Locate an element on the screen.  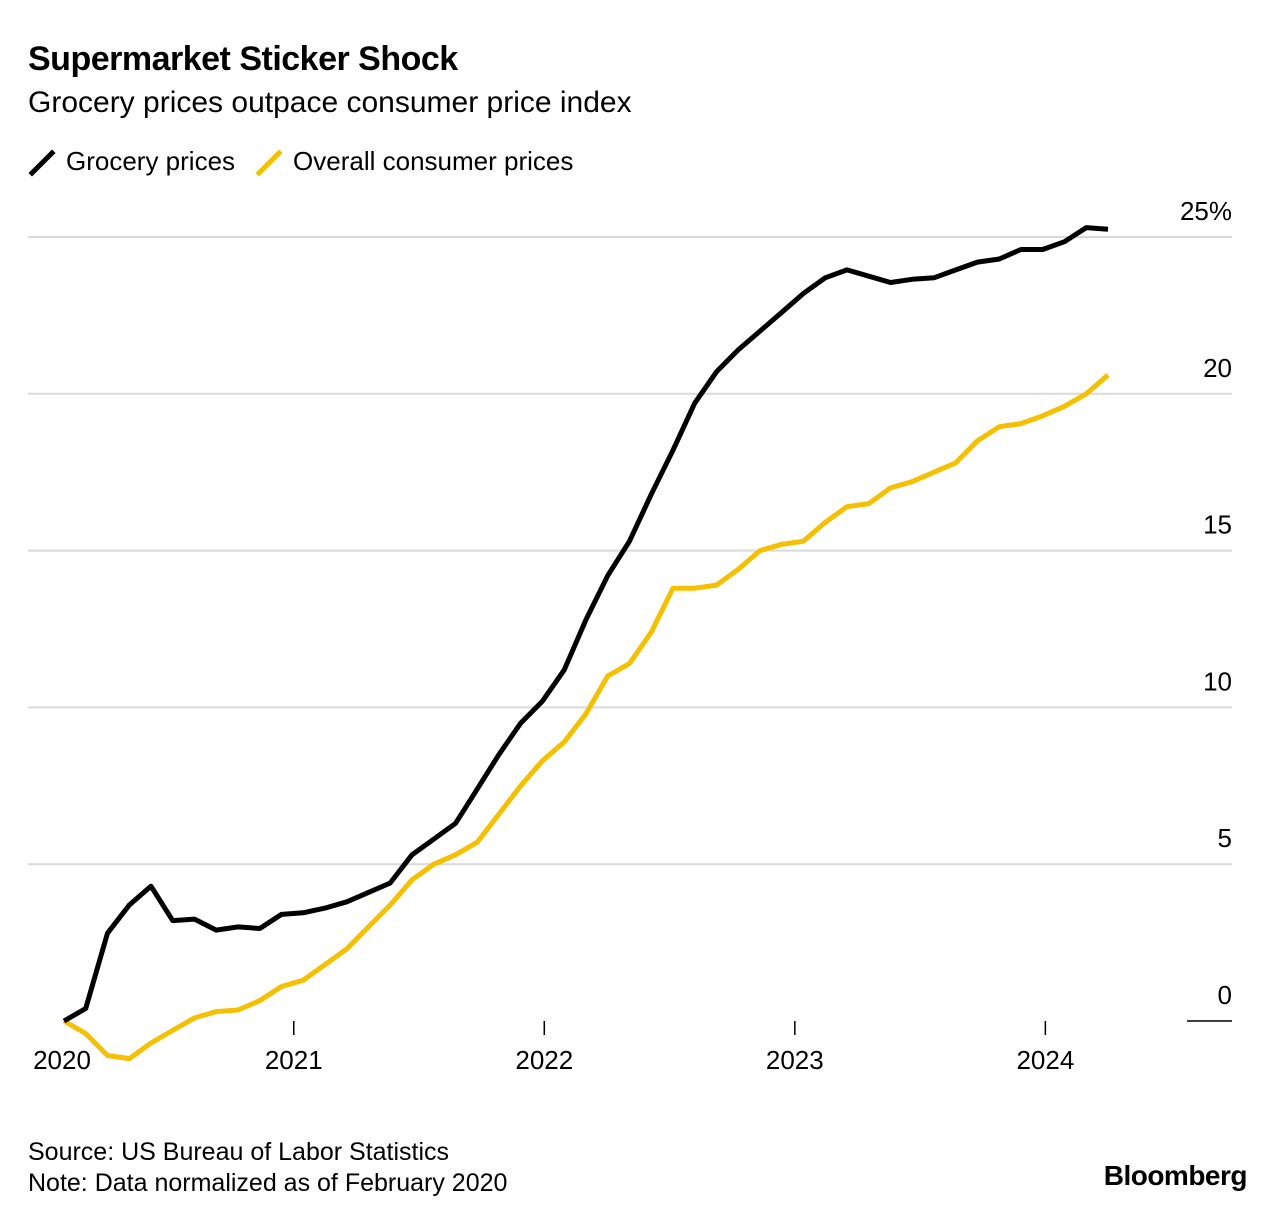
x-axis: 2020 2021 2022 2023 2024 is located at coordinates (553, 1048).